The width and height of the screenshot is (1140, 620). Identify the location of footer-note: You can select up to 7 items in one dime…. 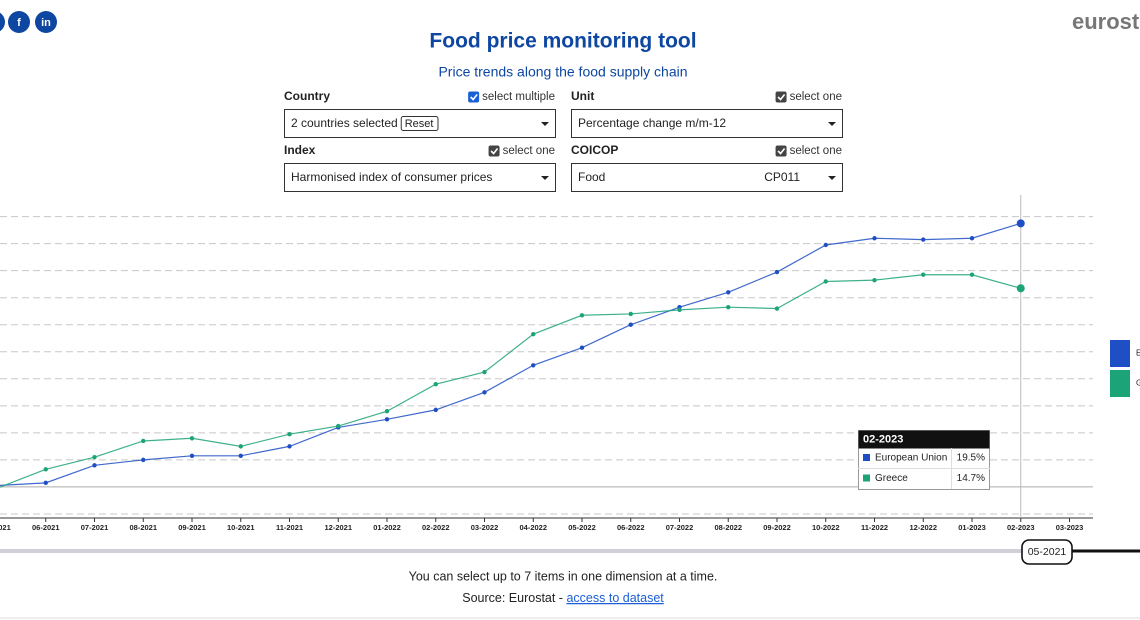
(563, 576).